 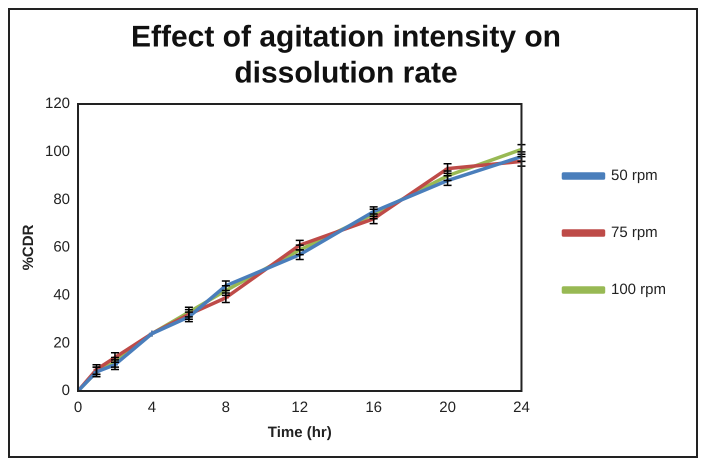 What do you see at coordinates (57, 103) in the screenshot?
I see `y-tick-label: 120` at bounding box center [57, 103].